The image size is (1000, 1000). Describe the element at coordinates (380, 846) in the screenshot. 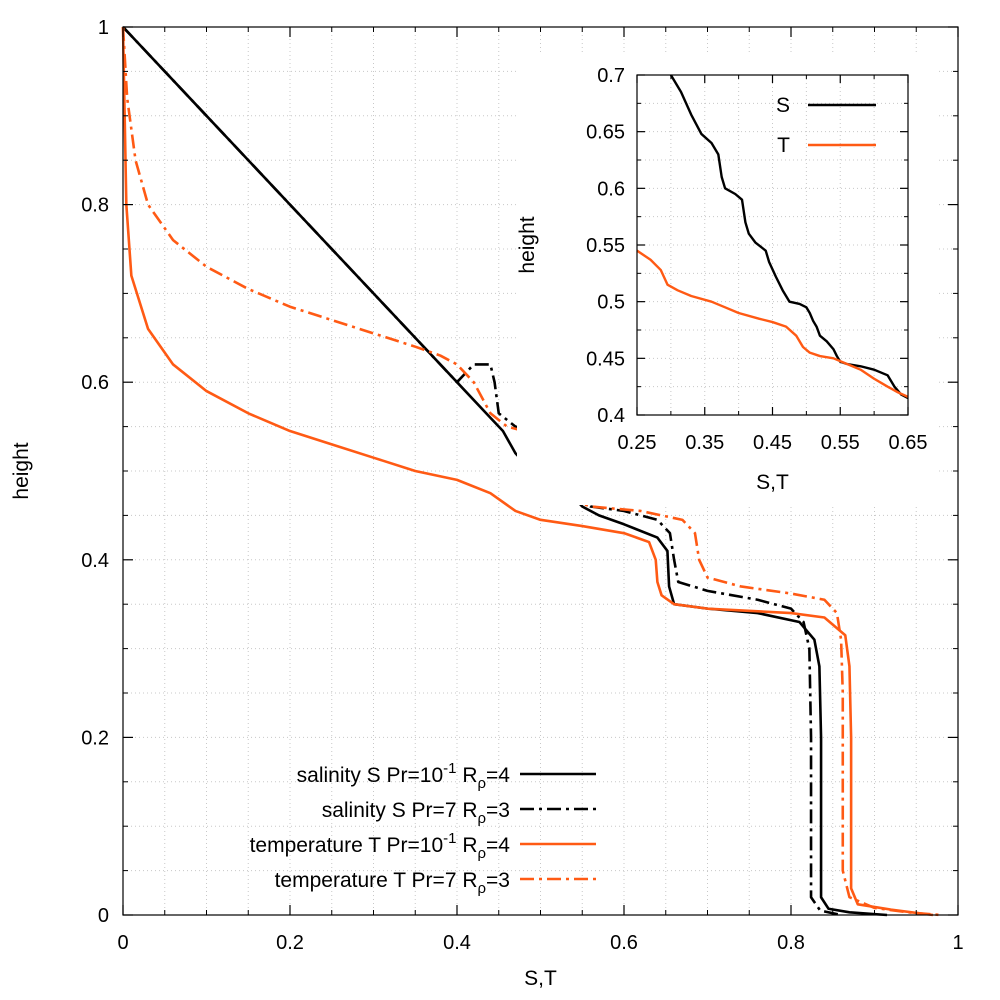

I see `legend-label-2: temperature T Pr=10-1 Rρ=4` at that location.